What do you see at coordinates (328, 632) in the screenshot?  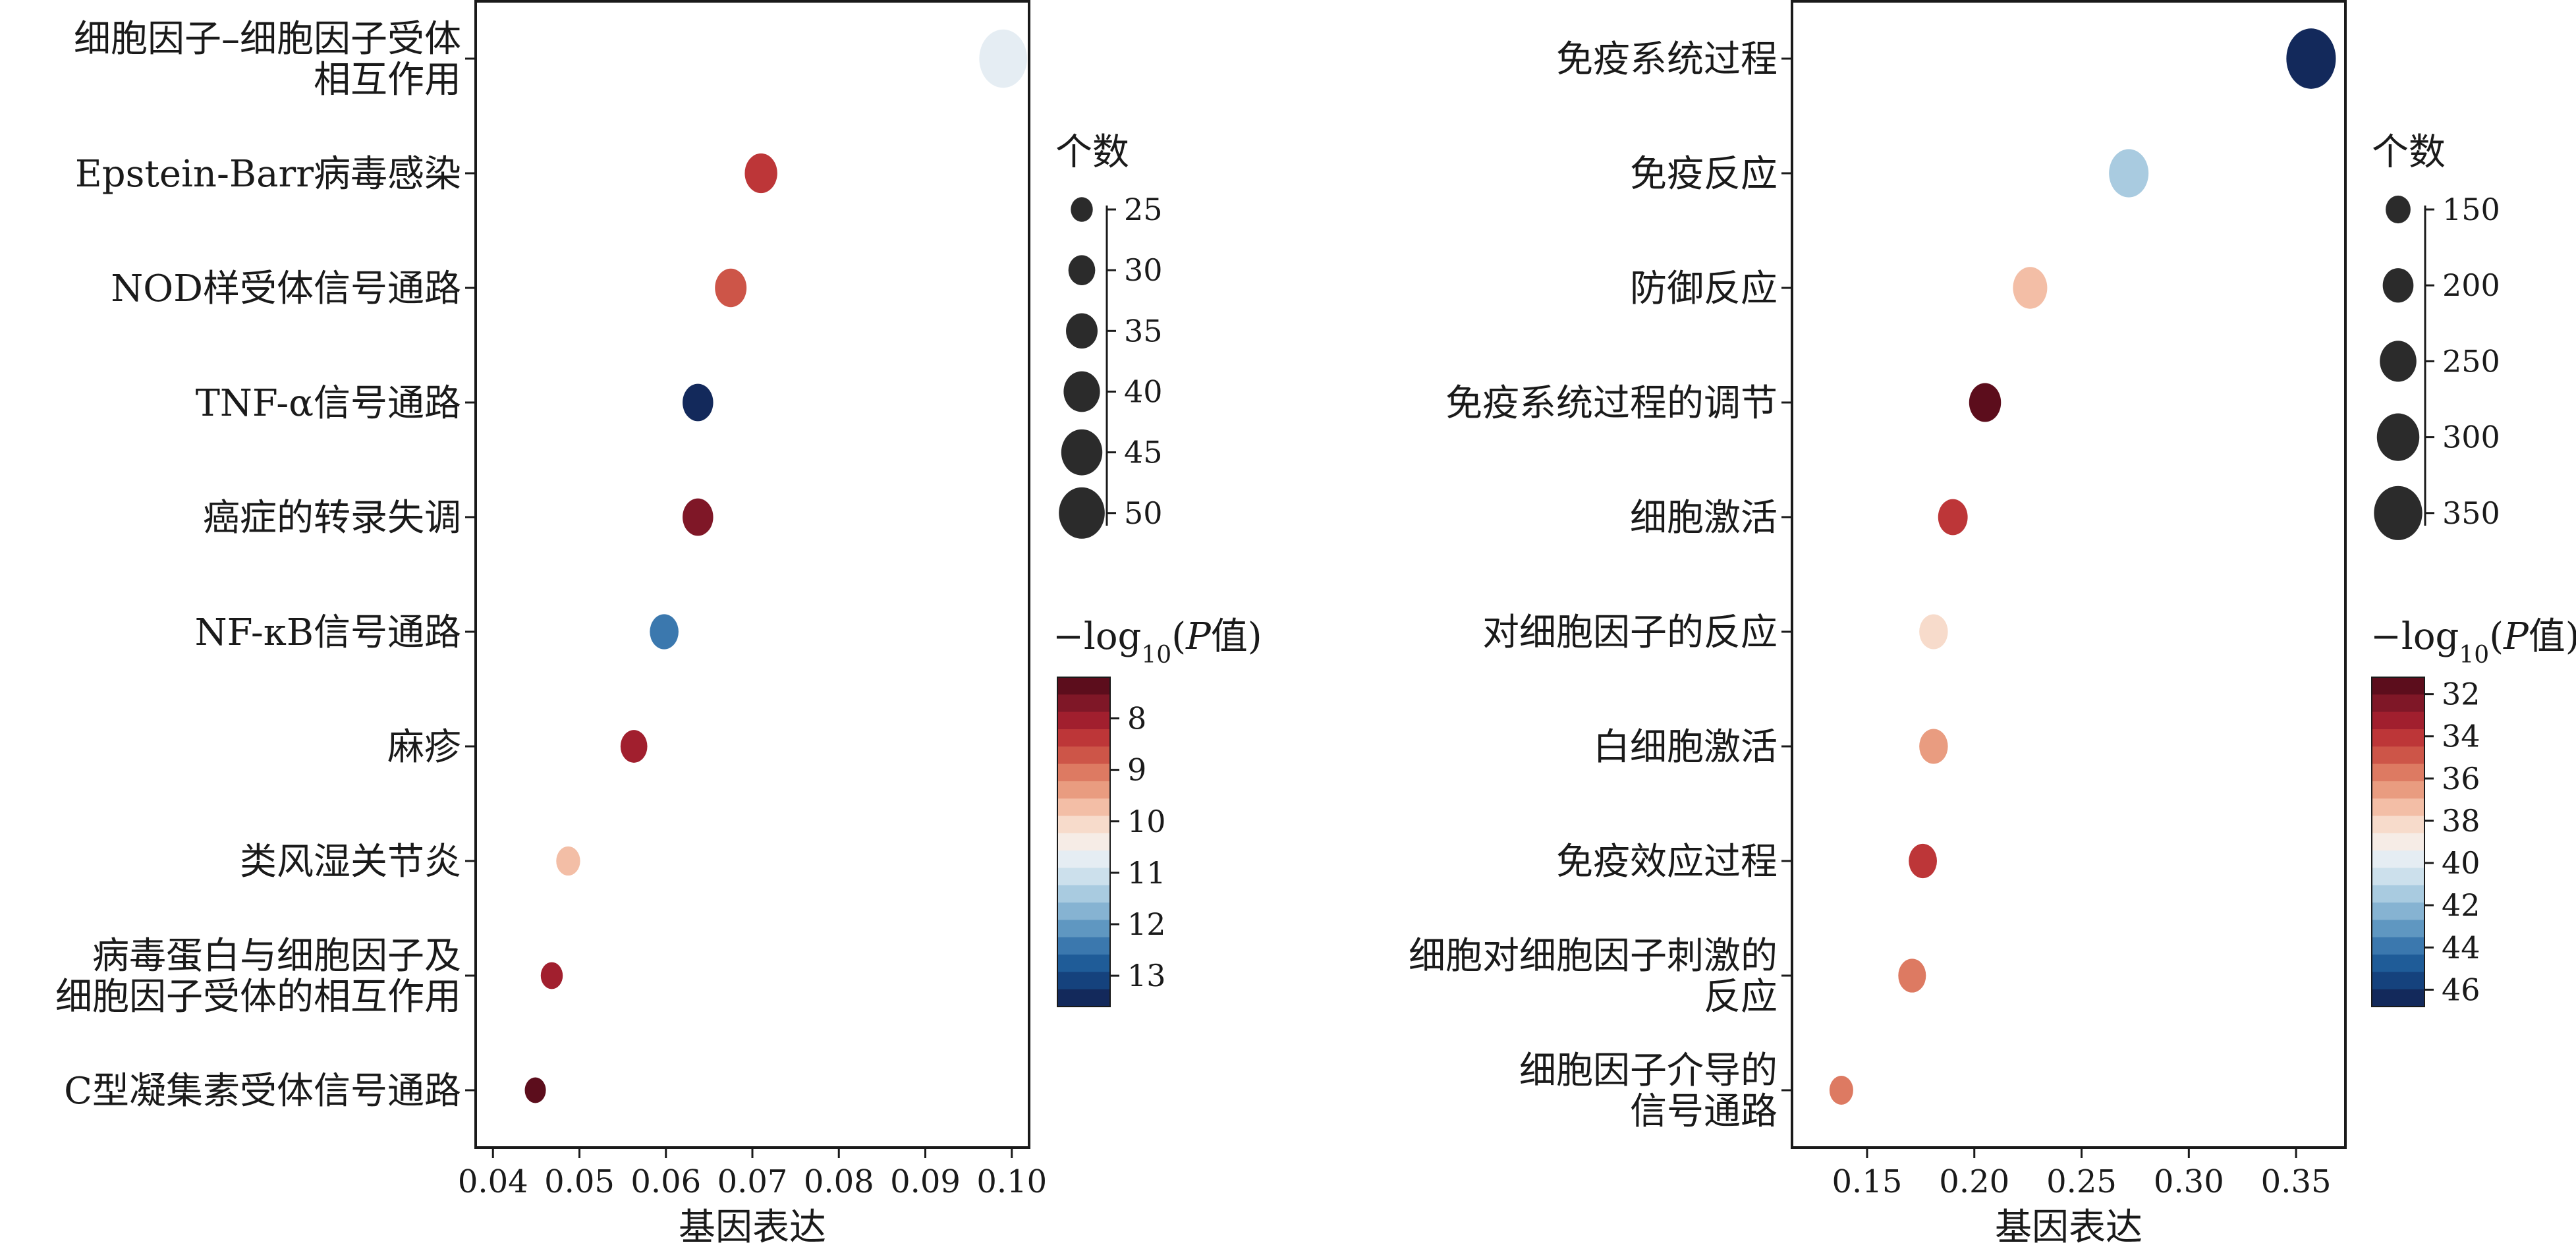 I see `category-label: NF-κB信号通路` at bounding box center [328, 632].